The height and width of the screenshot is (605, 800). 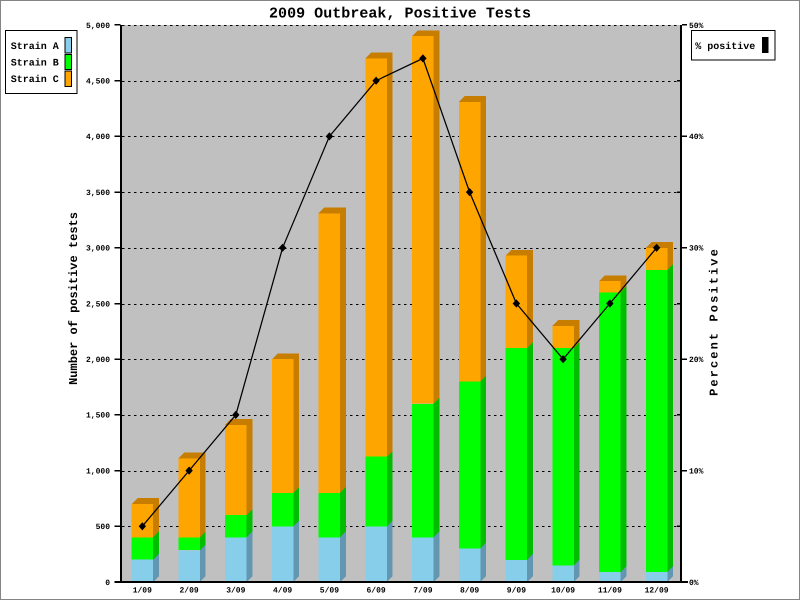 What do you see at coordinates (98, 82) in the screenshot?
I see `svg-text: 4,500` at bounding box center [98, 82].